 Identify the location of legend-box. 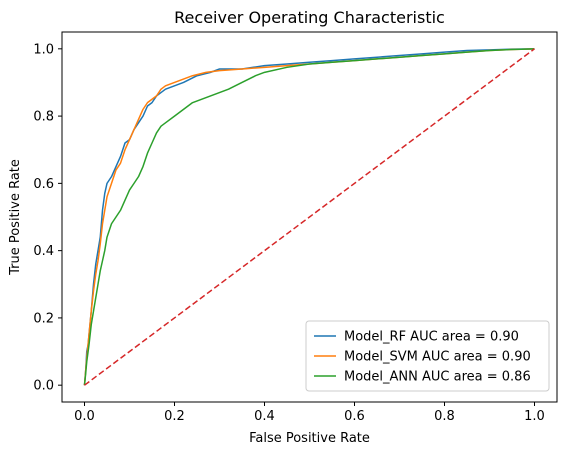
(427, 356).